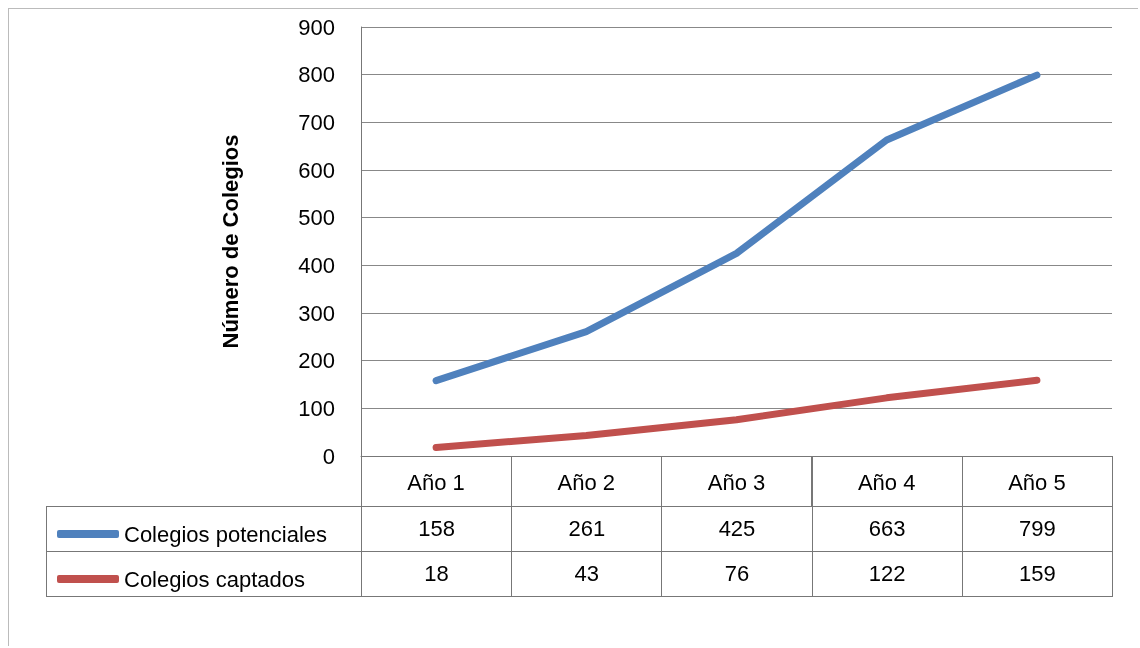 The image size is (1140, 648). Describe the element at coordinates (736, 482) in the screenshot. I see `x-tick-label: Año 3` at that location.